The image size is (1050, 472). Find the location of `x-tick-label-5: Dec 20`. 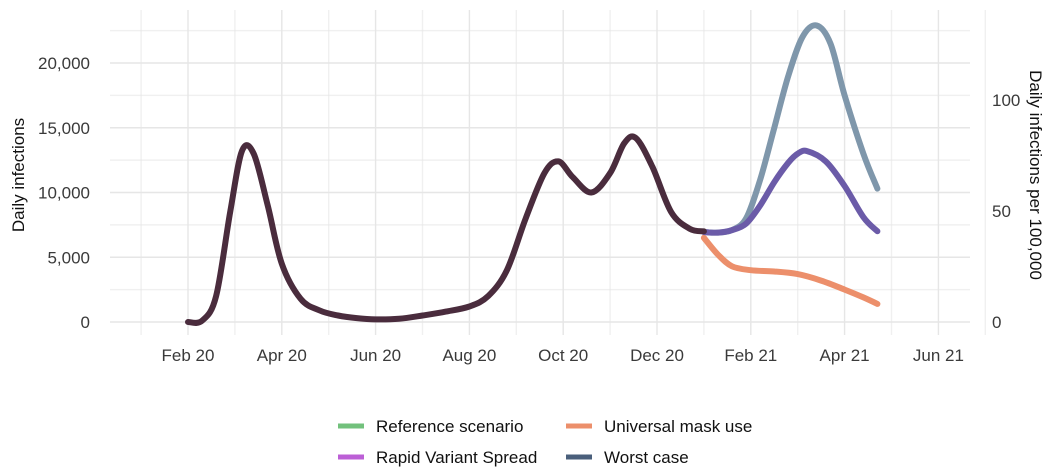

x-tick-label-5: Dec 20 is located at coordinates (657, 355).